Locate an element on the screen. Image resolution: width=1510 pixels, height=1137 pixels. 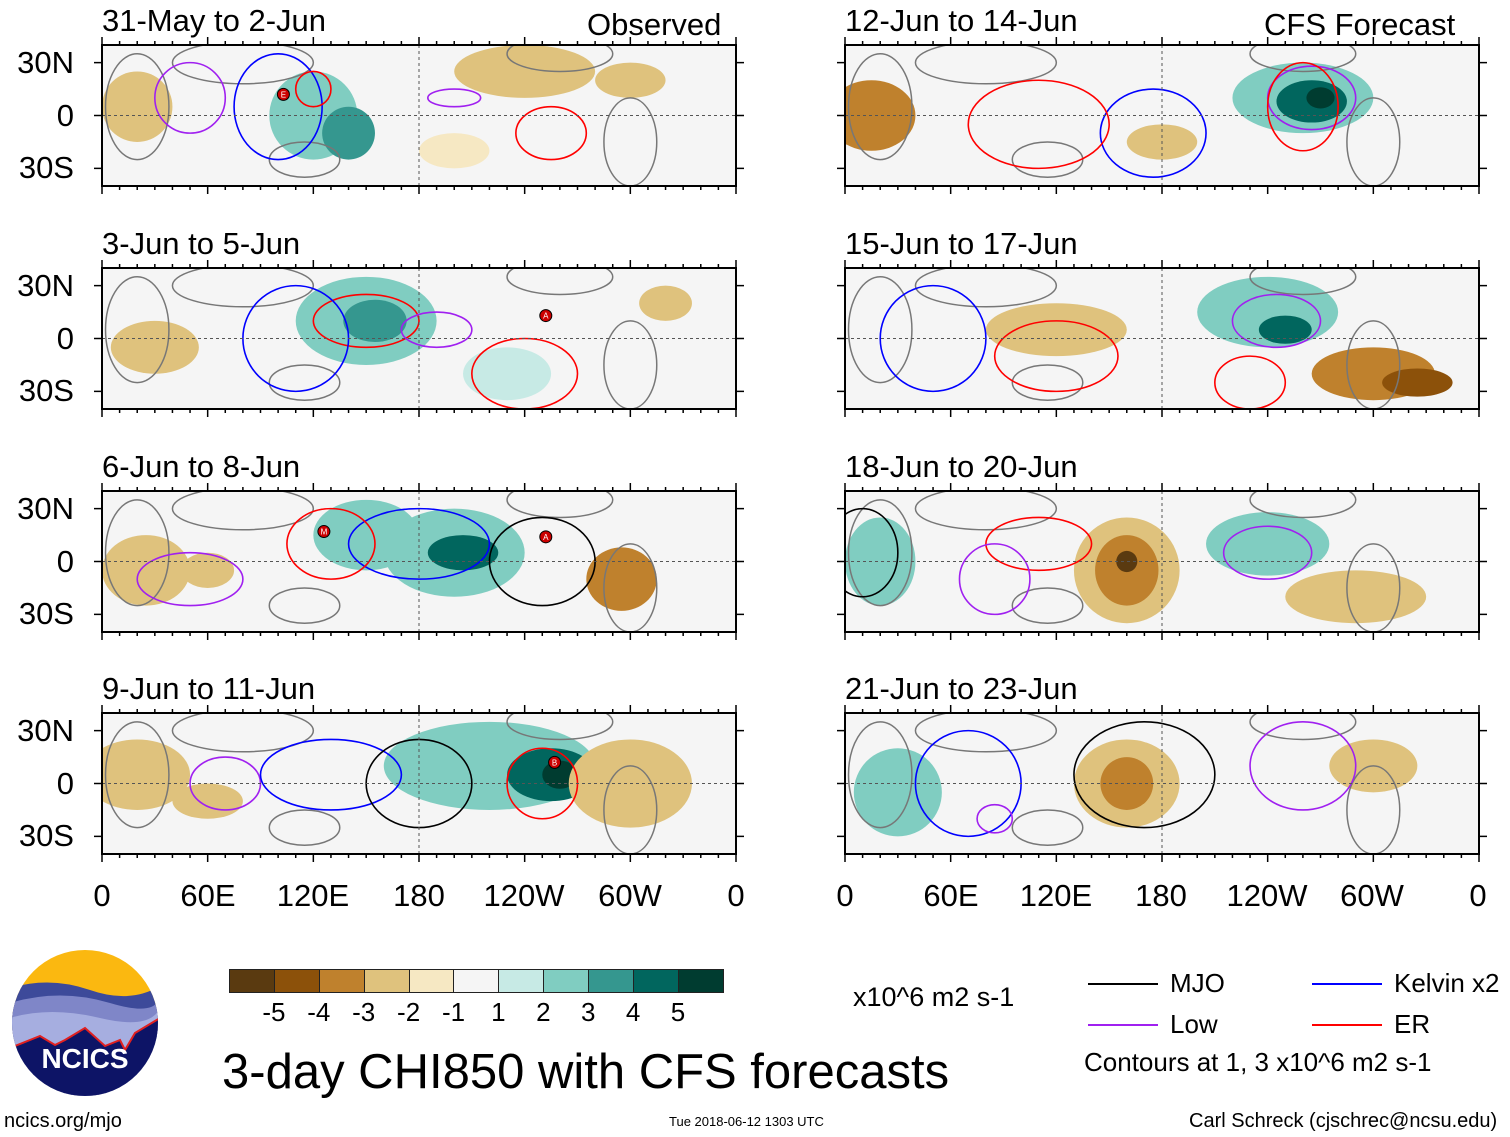
colorbar-label: 2 is located at coordinates (543, 1012).